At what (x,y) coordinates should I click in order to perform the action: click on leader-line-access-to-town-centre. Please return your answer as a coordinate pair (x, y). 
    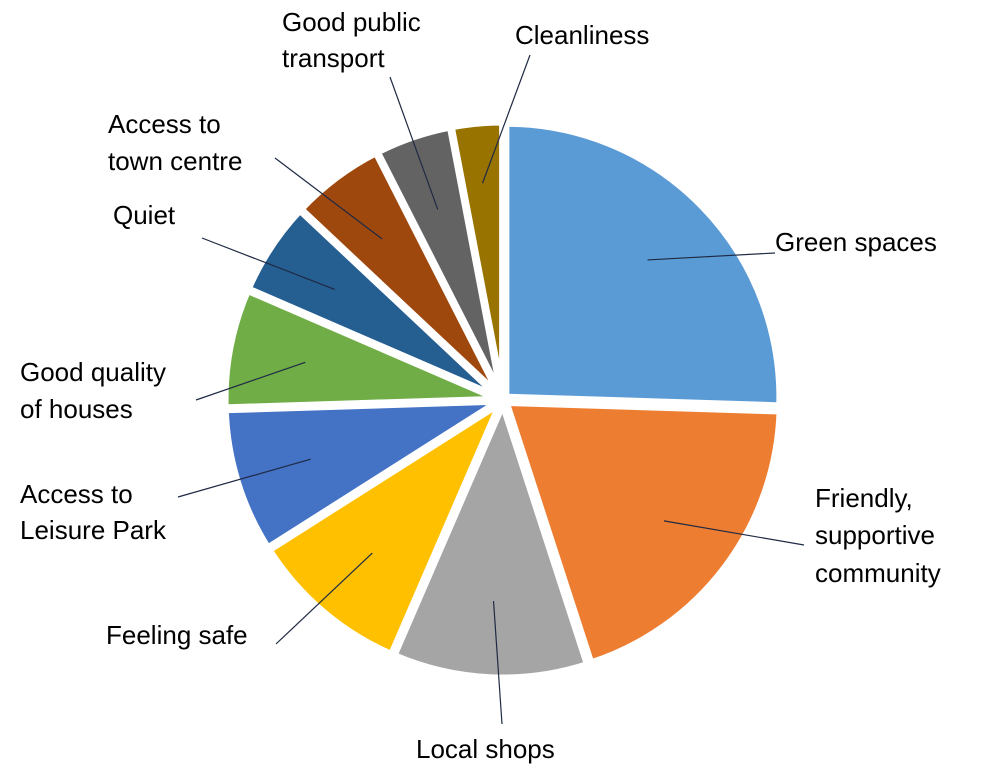
    Looking at the image, I should click on (328, 198).